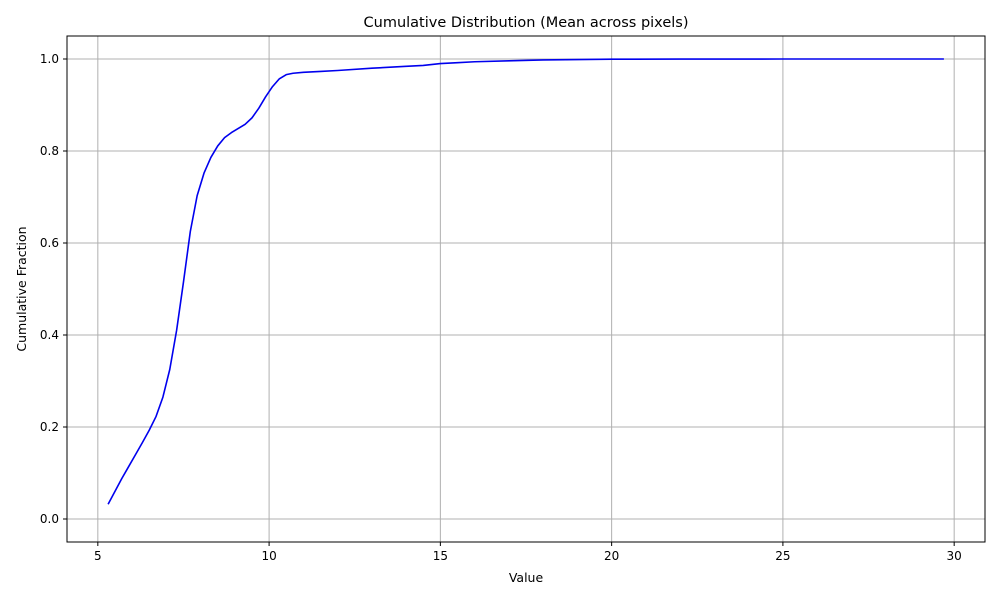  Describe the element at coordinates (782, 556) in the screenshot. I see `x-tick-label: 25` at that location.